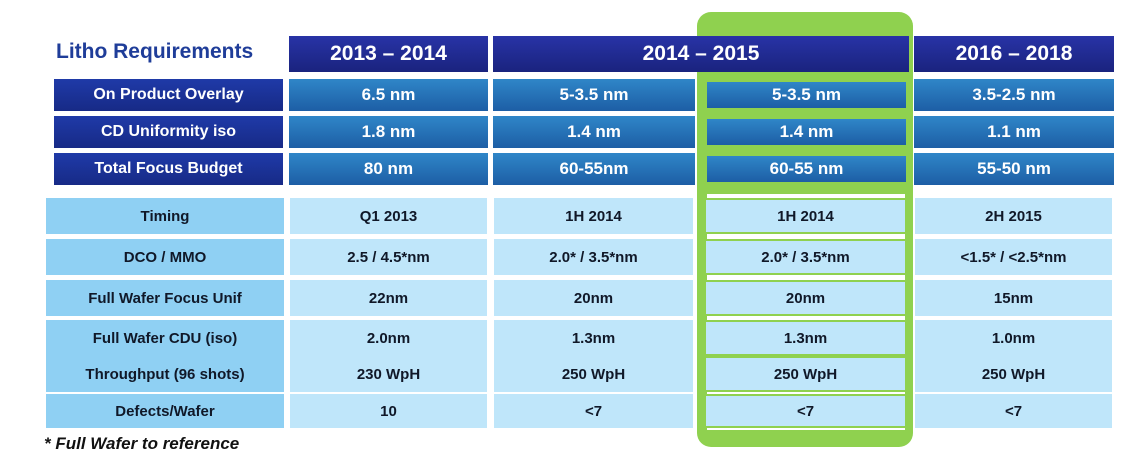 This screenshot has height=469, width=1122. What do you see at coordinates (806, 95) in the screenshot?
I see `cell-highlighted: 5-3.5 nm` at bounding box center [806, 95].